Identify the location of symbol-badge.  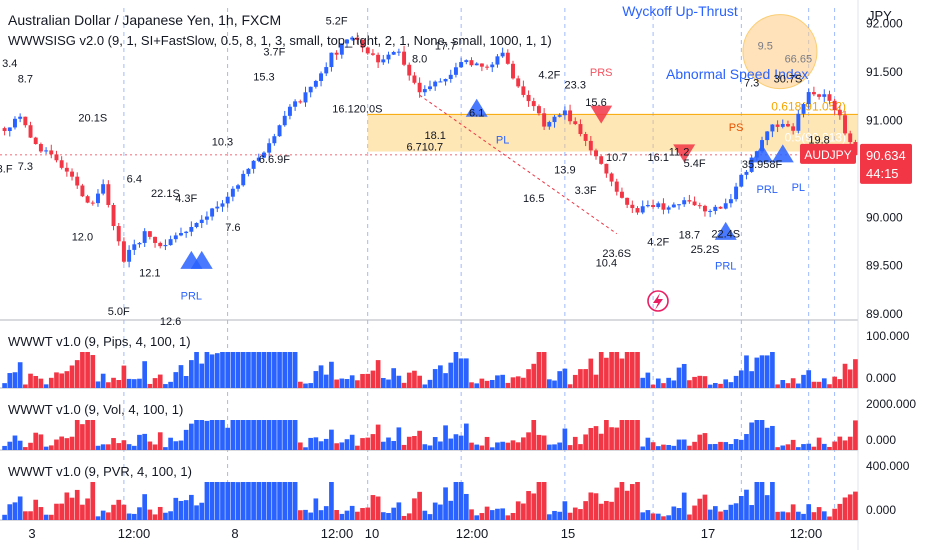
(828, 153).